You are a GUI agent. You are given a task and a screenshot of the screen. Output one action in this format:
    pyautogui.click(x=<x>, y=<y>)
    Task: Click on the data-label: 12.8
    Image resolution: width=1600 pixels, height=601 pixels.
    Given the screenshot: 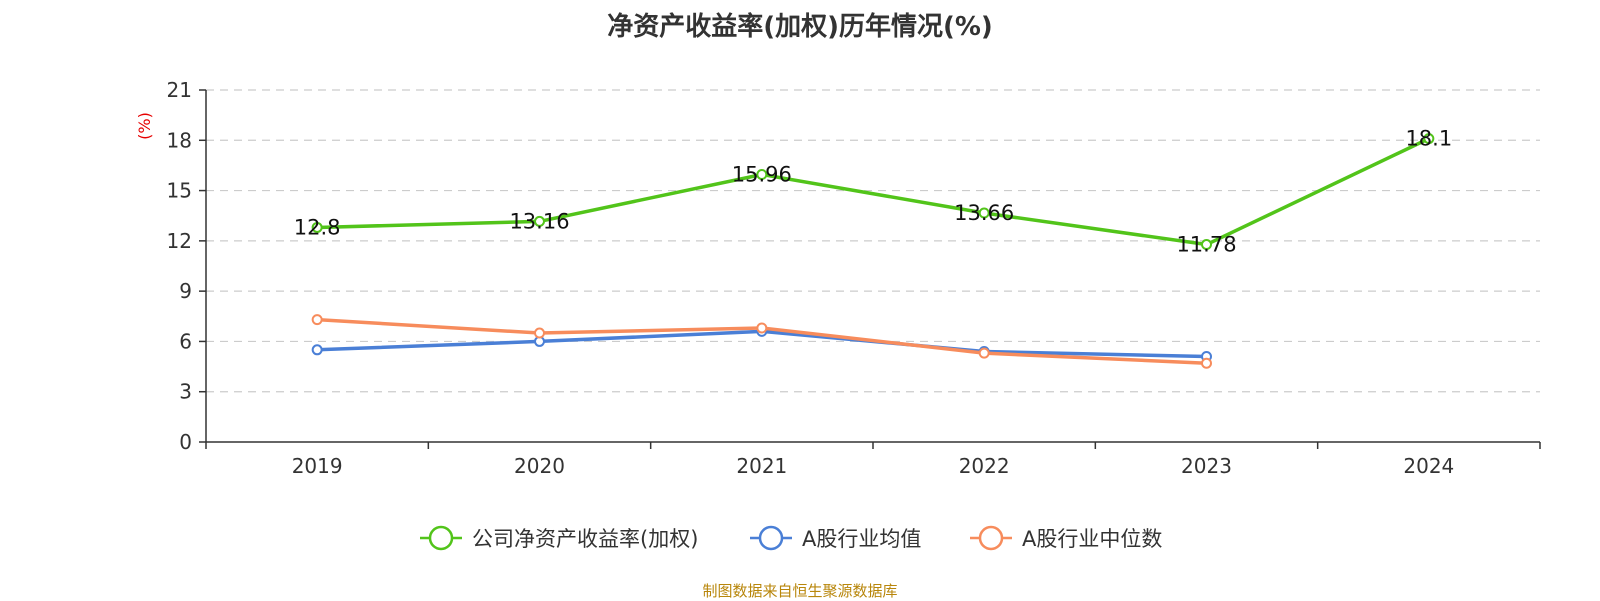 What is the action you would take?
    pyautogui.click(x=317, y=227)
    